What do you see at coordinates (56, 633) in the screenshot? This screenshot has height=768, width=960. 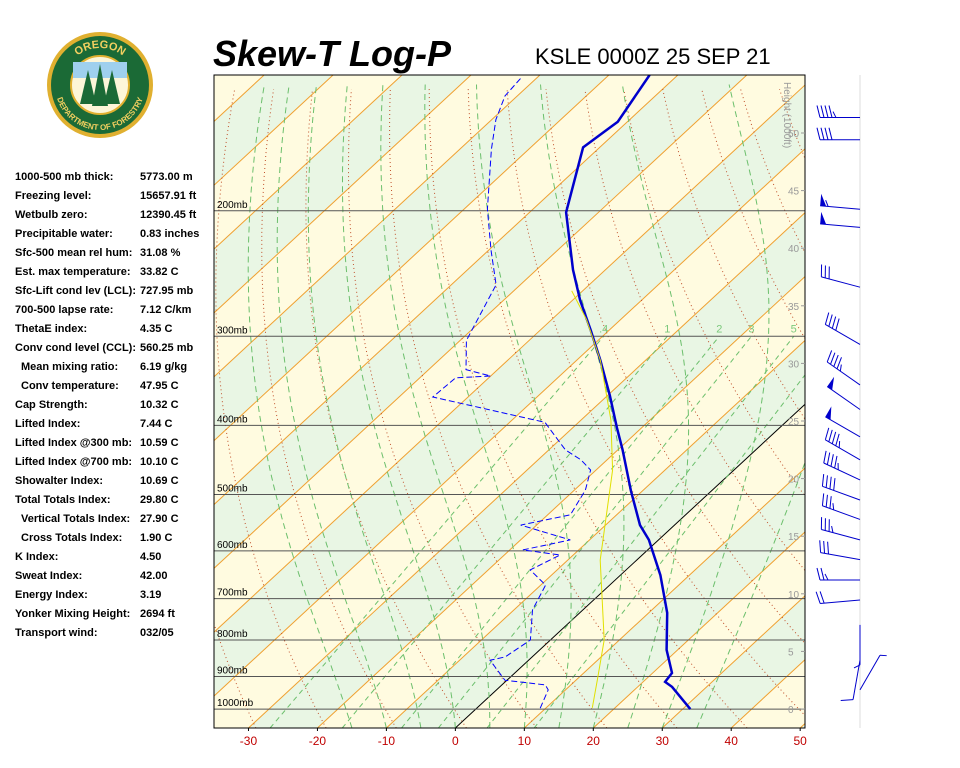 I see `stat-label: Transport wind:` at bounding box center [56, 633].